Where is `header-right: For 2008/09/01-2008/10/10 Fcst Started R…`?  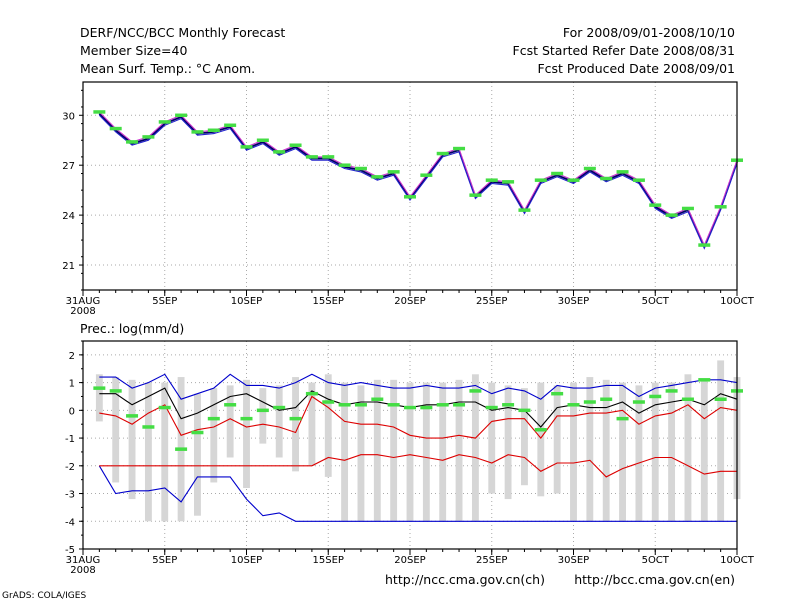 header-right: For 2008/09/01-2008/10/10 Fcst Started R… is located at coordinates (624, 50).